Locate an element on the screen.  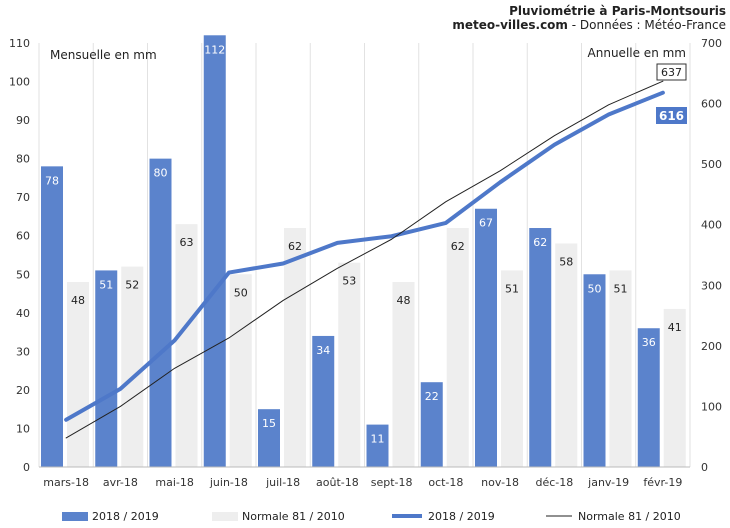
legend-label-bar-2018-2019: 2018 / 2019 is located at coordinates (125, 516).